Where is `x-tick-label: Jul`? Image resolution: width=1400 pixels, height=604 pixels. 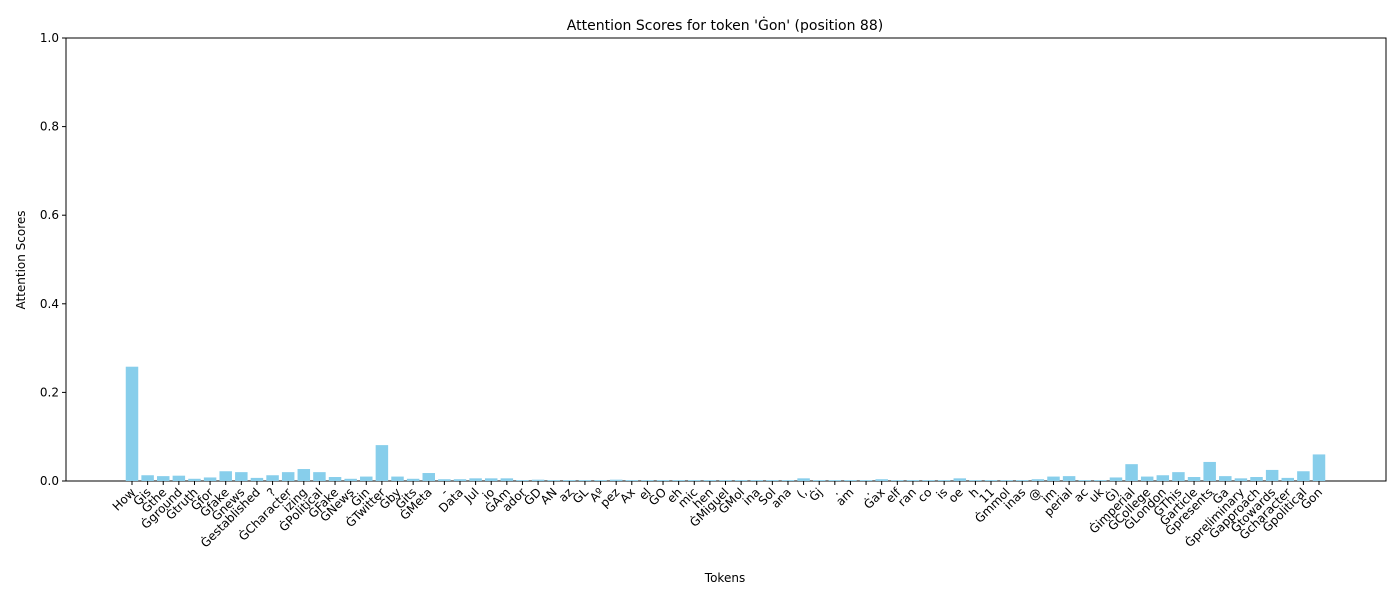
x-tick-label: Jul is located at coordinates (471, 495).